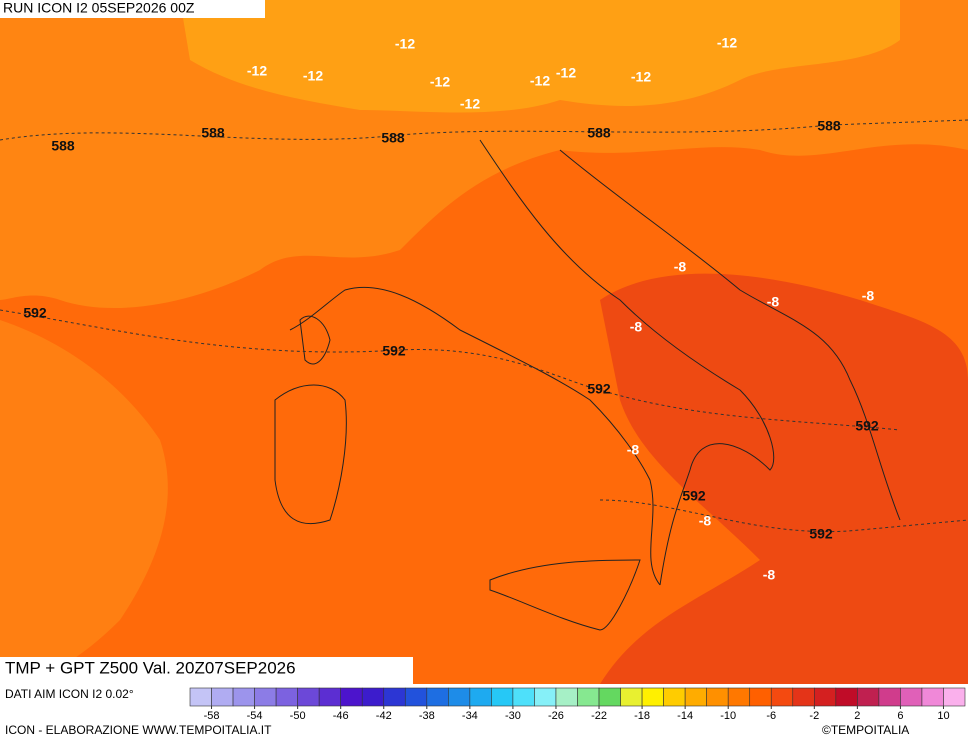 This screenshot has width=968, height=750. I want to click on scale-tick-label: -50, so click(298, 716).